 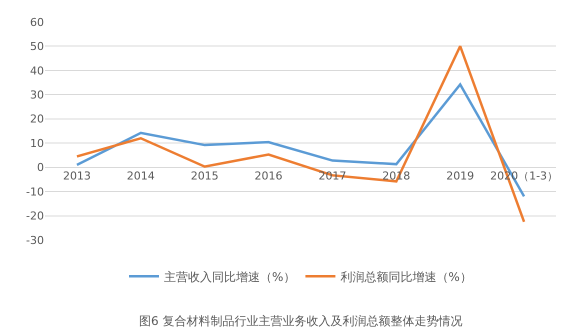 I want to click on x-tick-label: 2014, so click(x=140, y=175).